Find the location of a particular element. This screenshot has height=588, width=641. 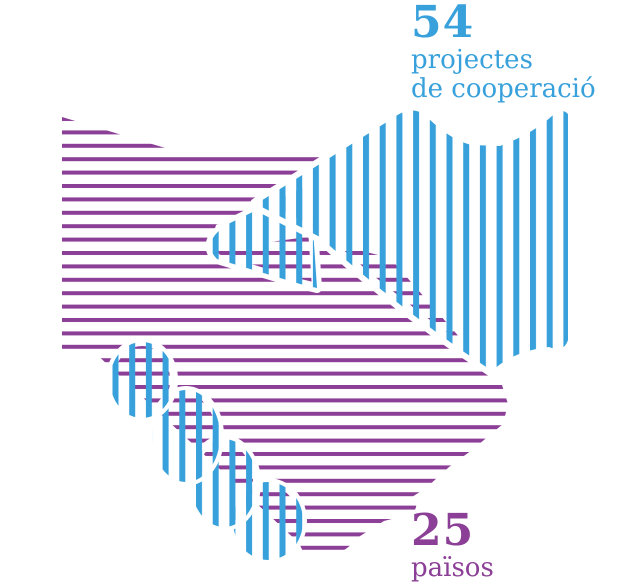

stat-projects: 54 projectes de cooperació is located at coordinates (503, 52).